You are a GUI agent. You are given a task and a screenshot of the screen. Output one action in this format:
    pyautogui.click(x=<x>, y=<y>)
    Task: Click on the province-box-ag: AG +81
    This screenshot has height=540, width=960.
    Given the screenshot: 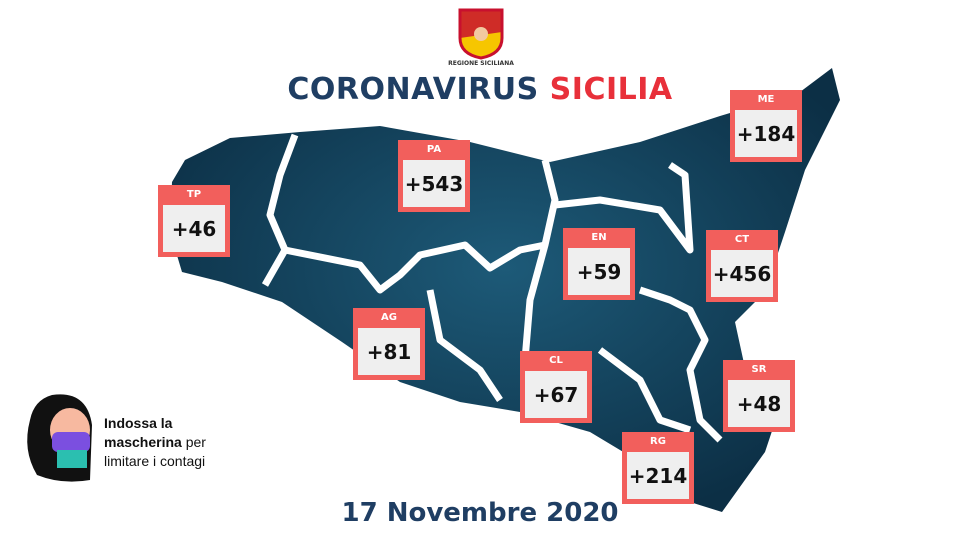 What is the action you would take?
    pyautogui.click(x=389, y=344)
    